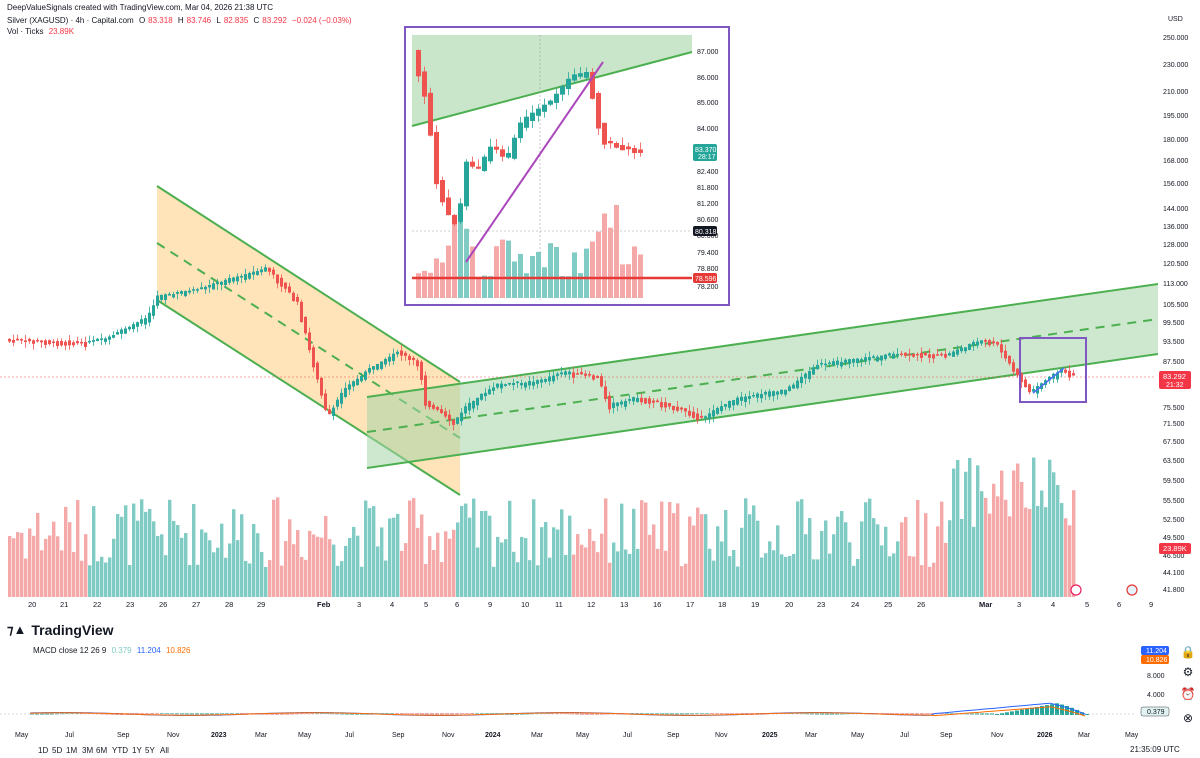 Image resolution: width=1200 pixels, height=758 pixels. I want to click on descending-channel-top, so click(308, 284).